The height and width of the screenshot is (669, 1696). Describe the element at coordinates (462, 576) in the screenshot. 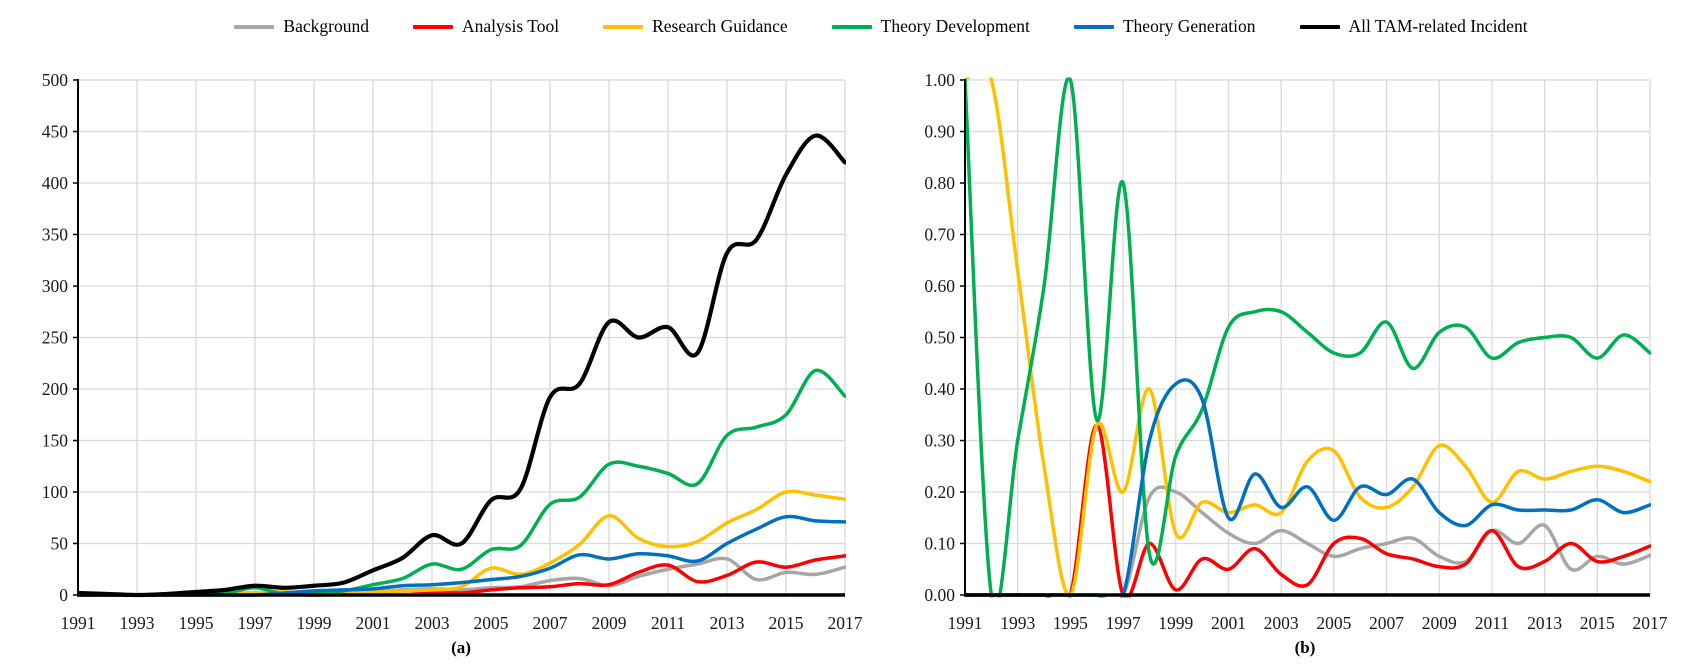

I see `series-line-background-a` at that location.